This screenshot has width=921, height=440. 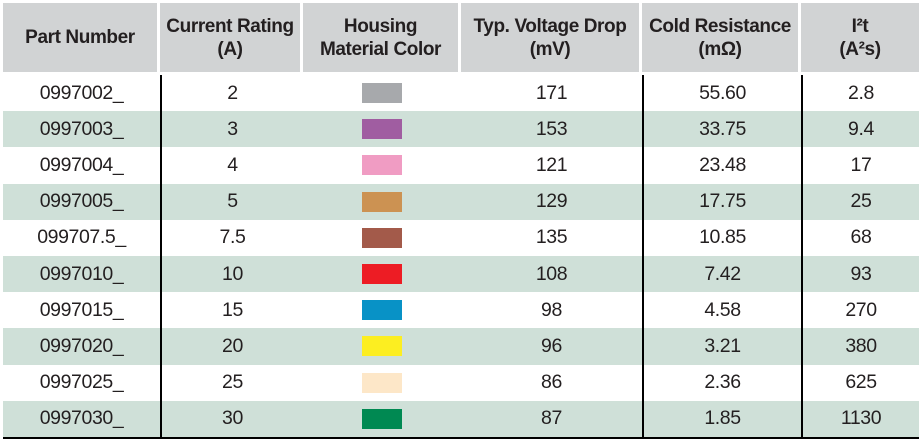 I want to click on i2t-cell: 17, so click(x=860, y=165).